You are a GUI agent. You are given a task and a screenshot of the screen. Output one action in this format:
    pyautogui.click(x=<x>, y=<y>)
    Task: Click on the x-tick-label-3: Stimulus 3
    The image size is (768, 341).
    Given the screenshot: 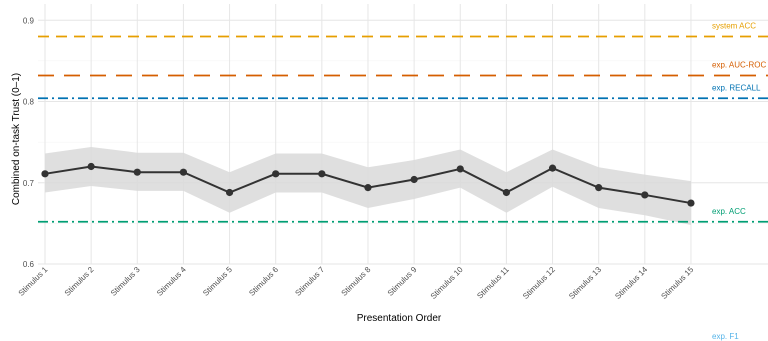 What is the action you would take?
    pyautogui.click(x=125, y=281)
    